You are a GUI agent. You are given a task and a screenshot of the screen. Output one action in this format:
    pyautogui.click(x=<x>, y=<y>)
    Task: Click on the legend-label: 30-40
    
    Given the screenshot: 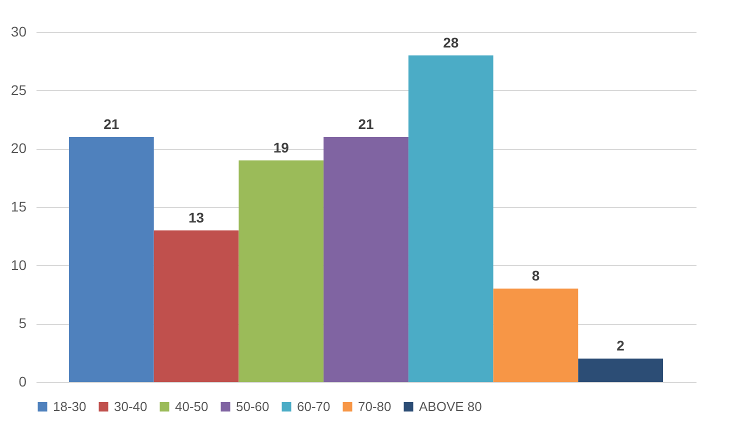 What is the action you would take?
    pyautogui.click(x=131, y=406)
    